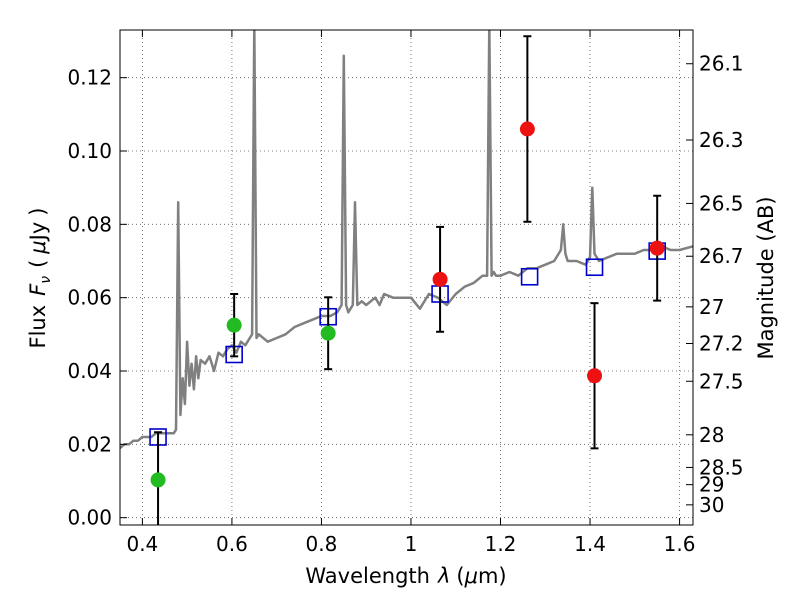 This screenshot has width=800, height=600. Describe the element at coordinates (89, 224) in the screenshot. I see `y-tick-label: 0.08` at that location.